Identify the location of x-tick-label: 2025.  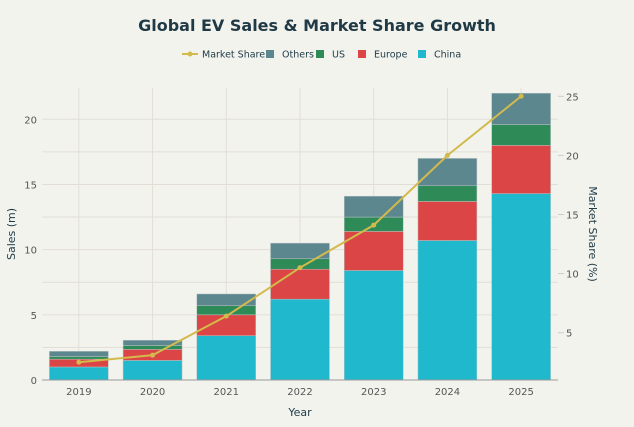
(520, 392).